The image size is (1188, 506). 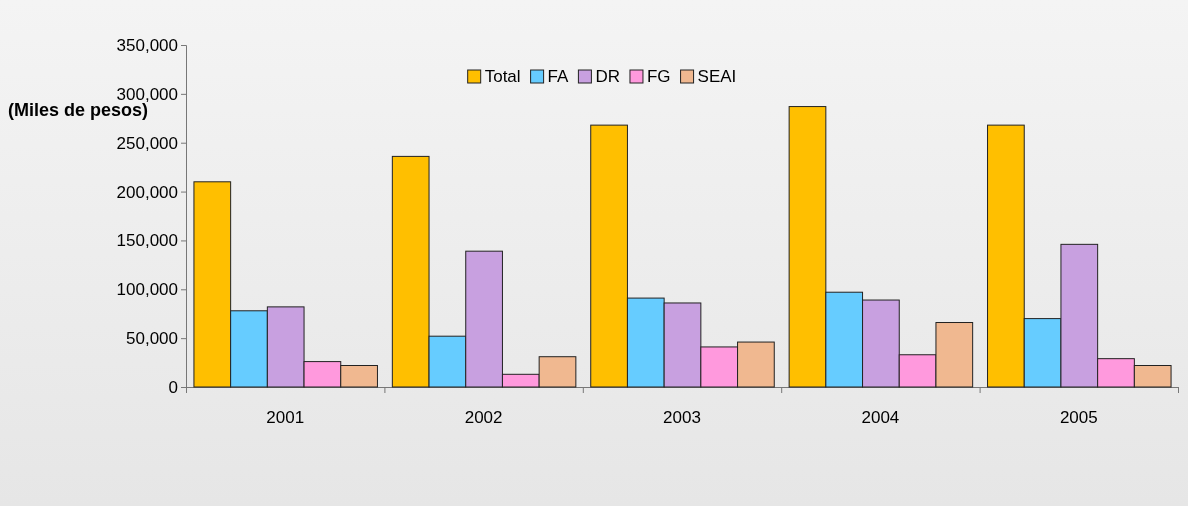 I want to click on x-tick-label: 2004, so click(x=880, y=417).